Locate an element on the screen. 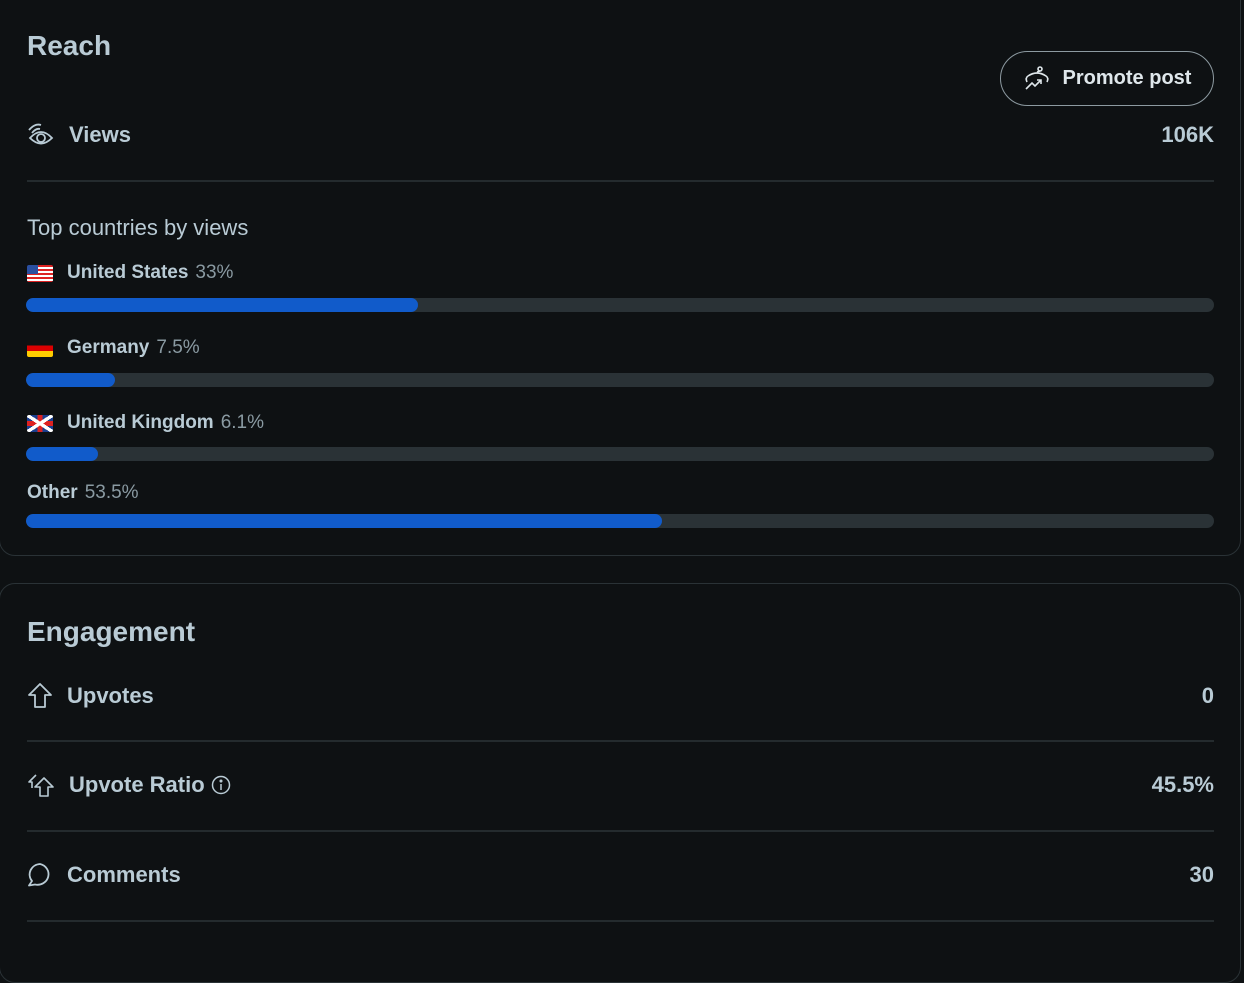 The image size is (1244, 983). views-label: Views is located at coordinates (100, 134).